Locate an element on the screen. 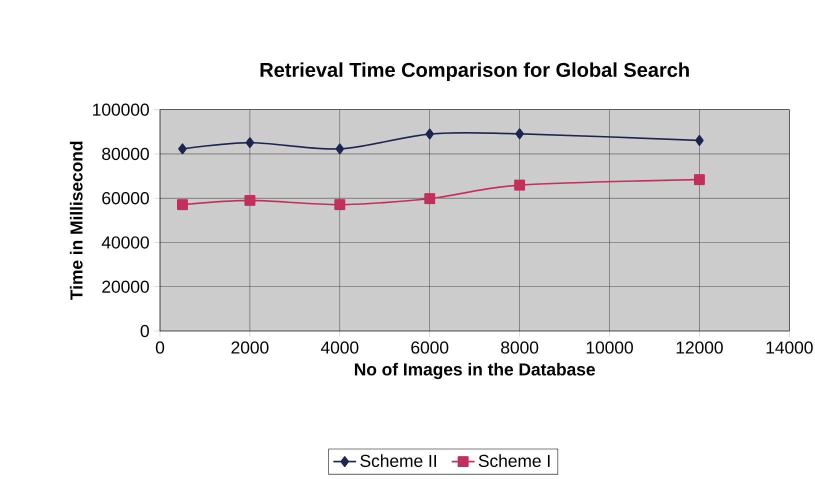  y-tick-label: 0 is located at coordinates (144, 331).